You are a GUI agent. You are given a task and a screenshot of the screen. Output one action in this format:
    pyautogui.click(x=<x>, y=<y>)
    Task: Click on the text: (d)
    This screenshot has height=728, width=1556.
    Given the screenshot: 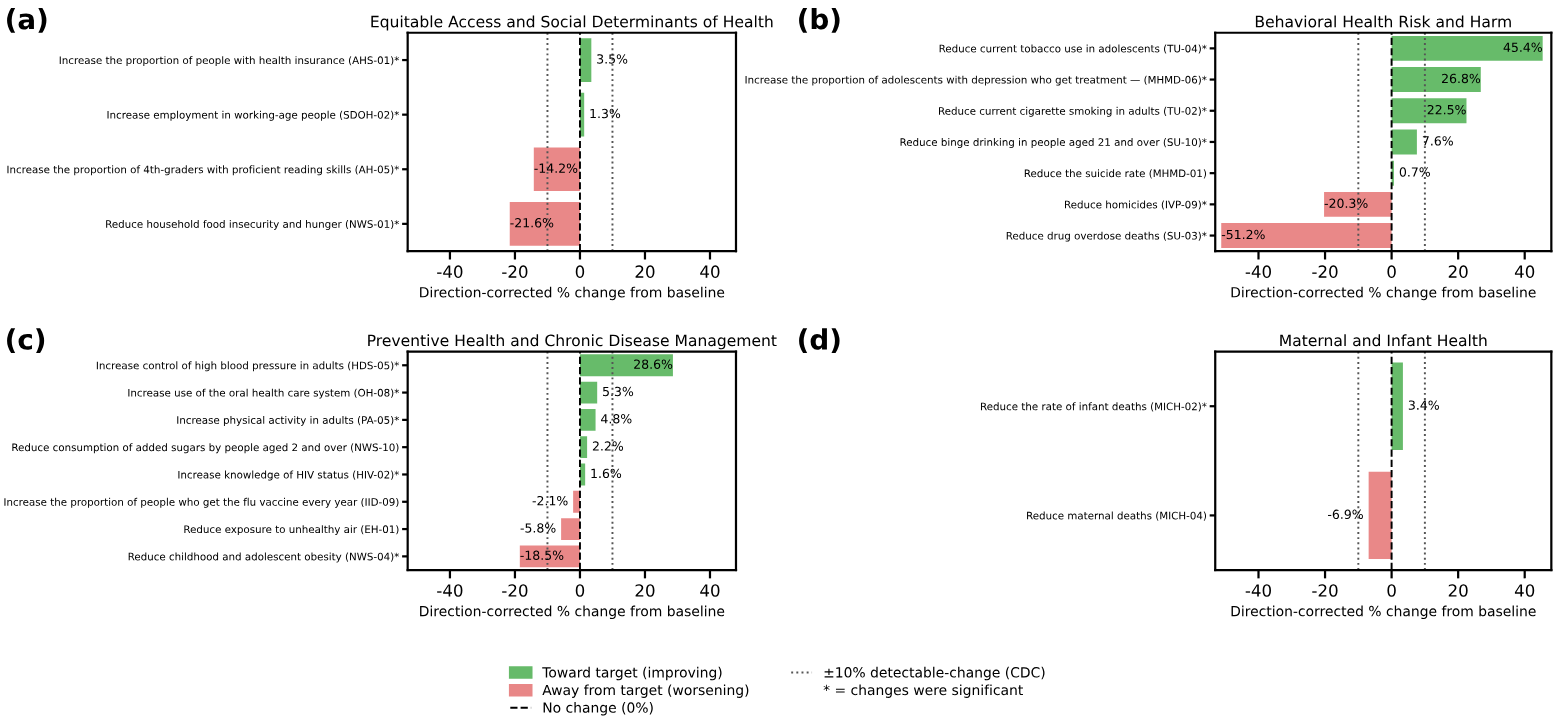 What is the action you would take?
    pyautogui.click(x=819, y=341)
    